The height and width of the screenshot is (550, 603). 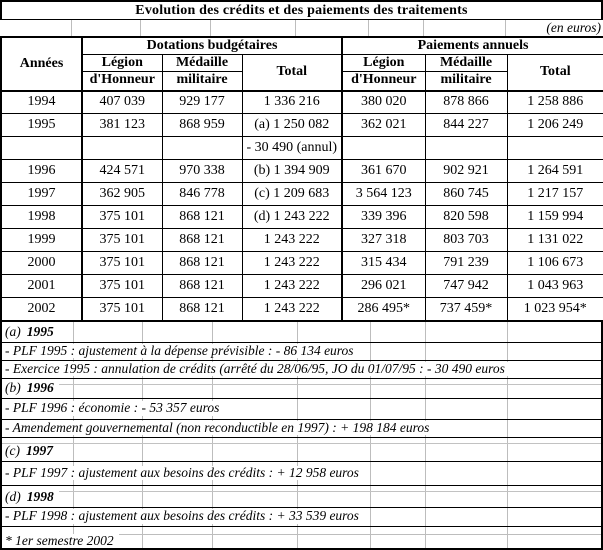 I want to click on cell-p_lh: 296 021, so click(x=383, y=286).